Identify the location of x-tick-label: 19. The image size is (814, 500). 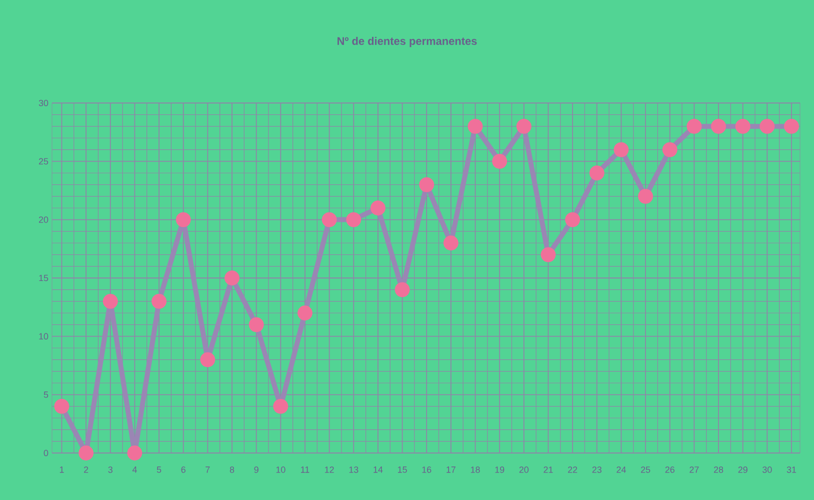
(499, 469).